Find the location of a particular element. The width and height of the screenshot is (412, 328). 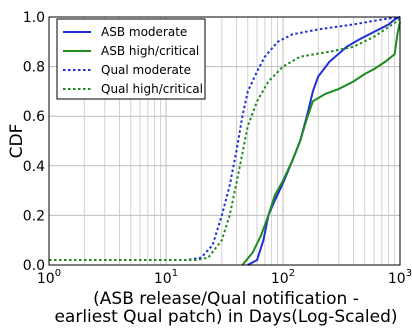

y-tick-label: 0.8 is located at coordinates (34, 68).